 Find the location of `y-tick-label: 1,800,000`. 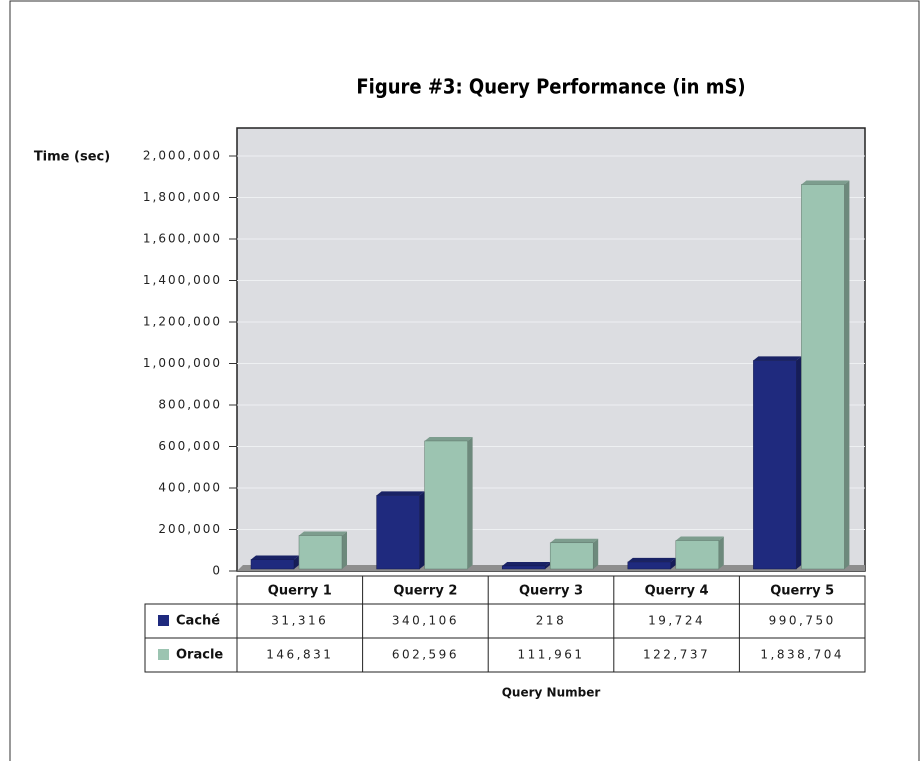

y-tick-label: 1,800,000 is located at coordinates (182, 197).